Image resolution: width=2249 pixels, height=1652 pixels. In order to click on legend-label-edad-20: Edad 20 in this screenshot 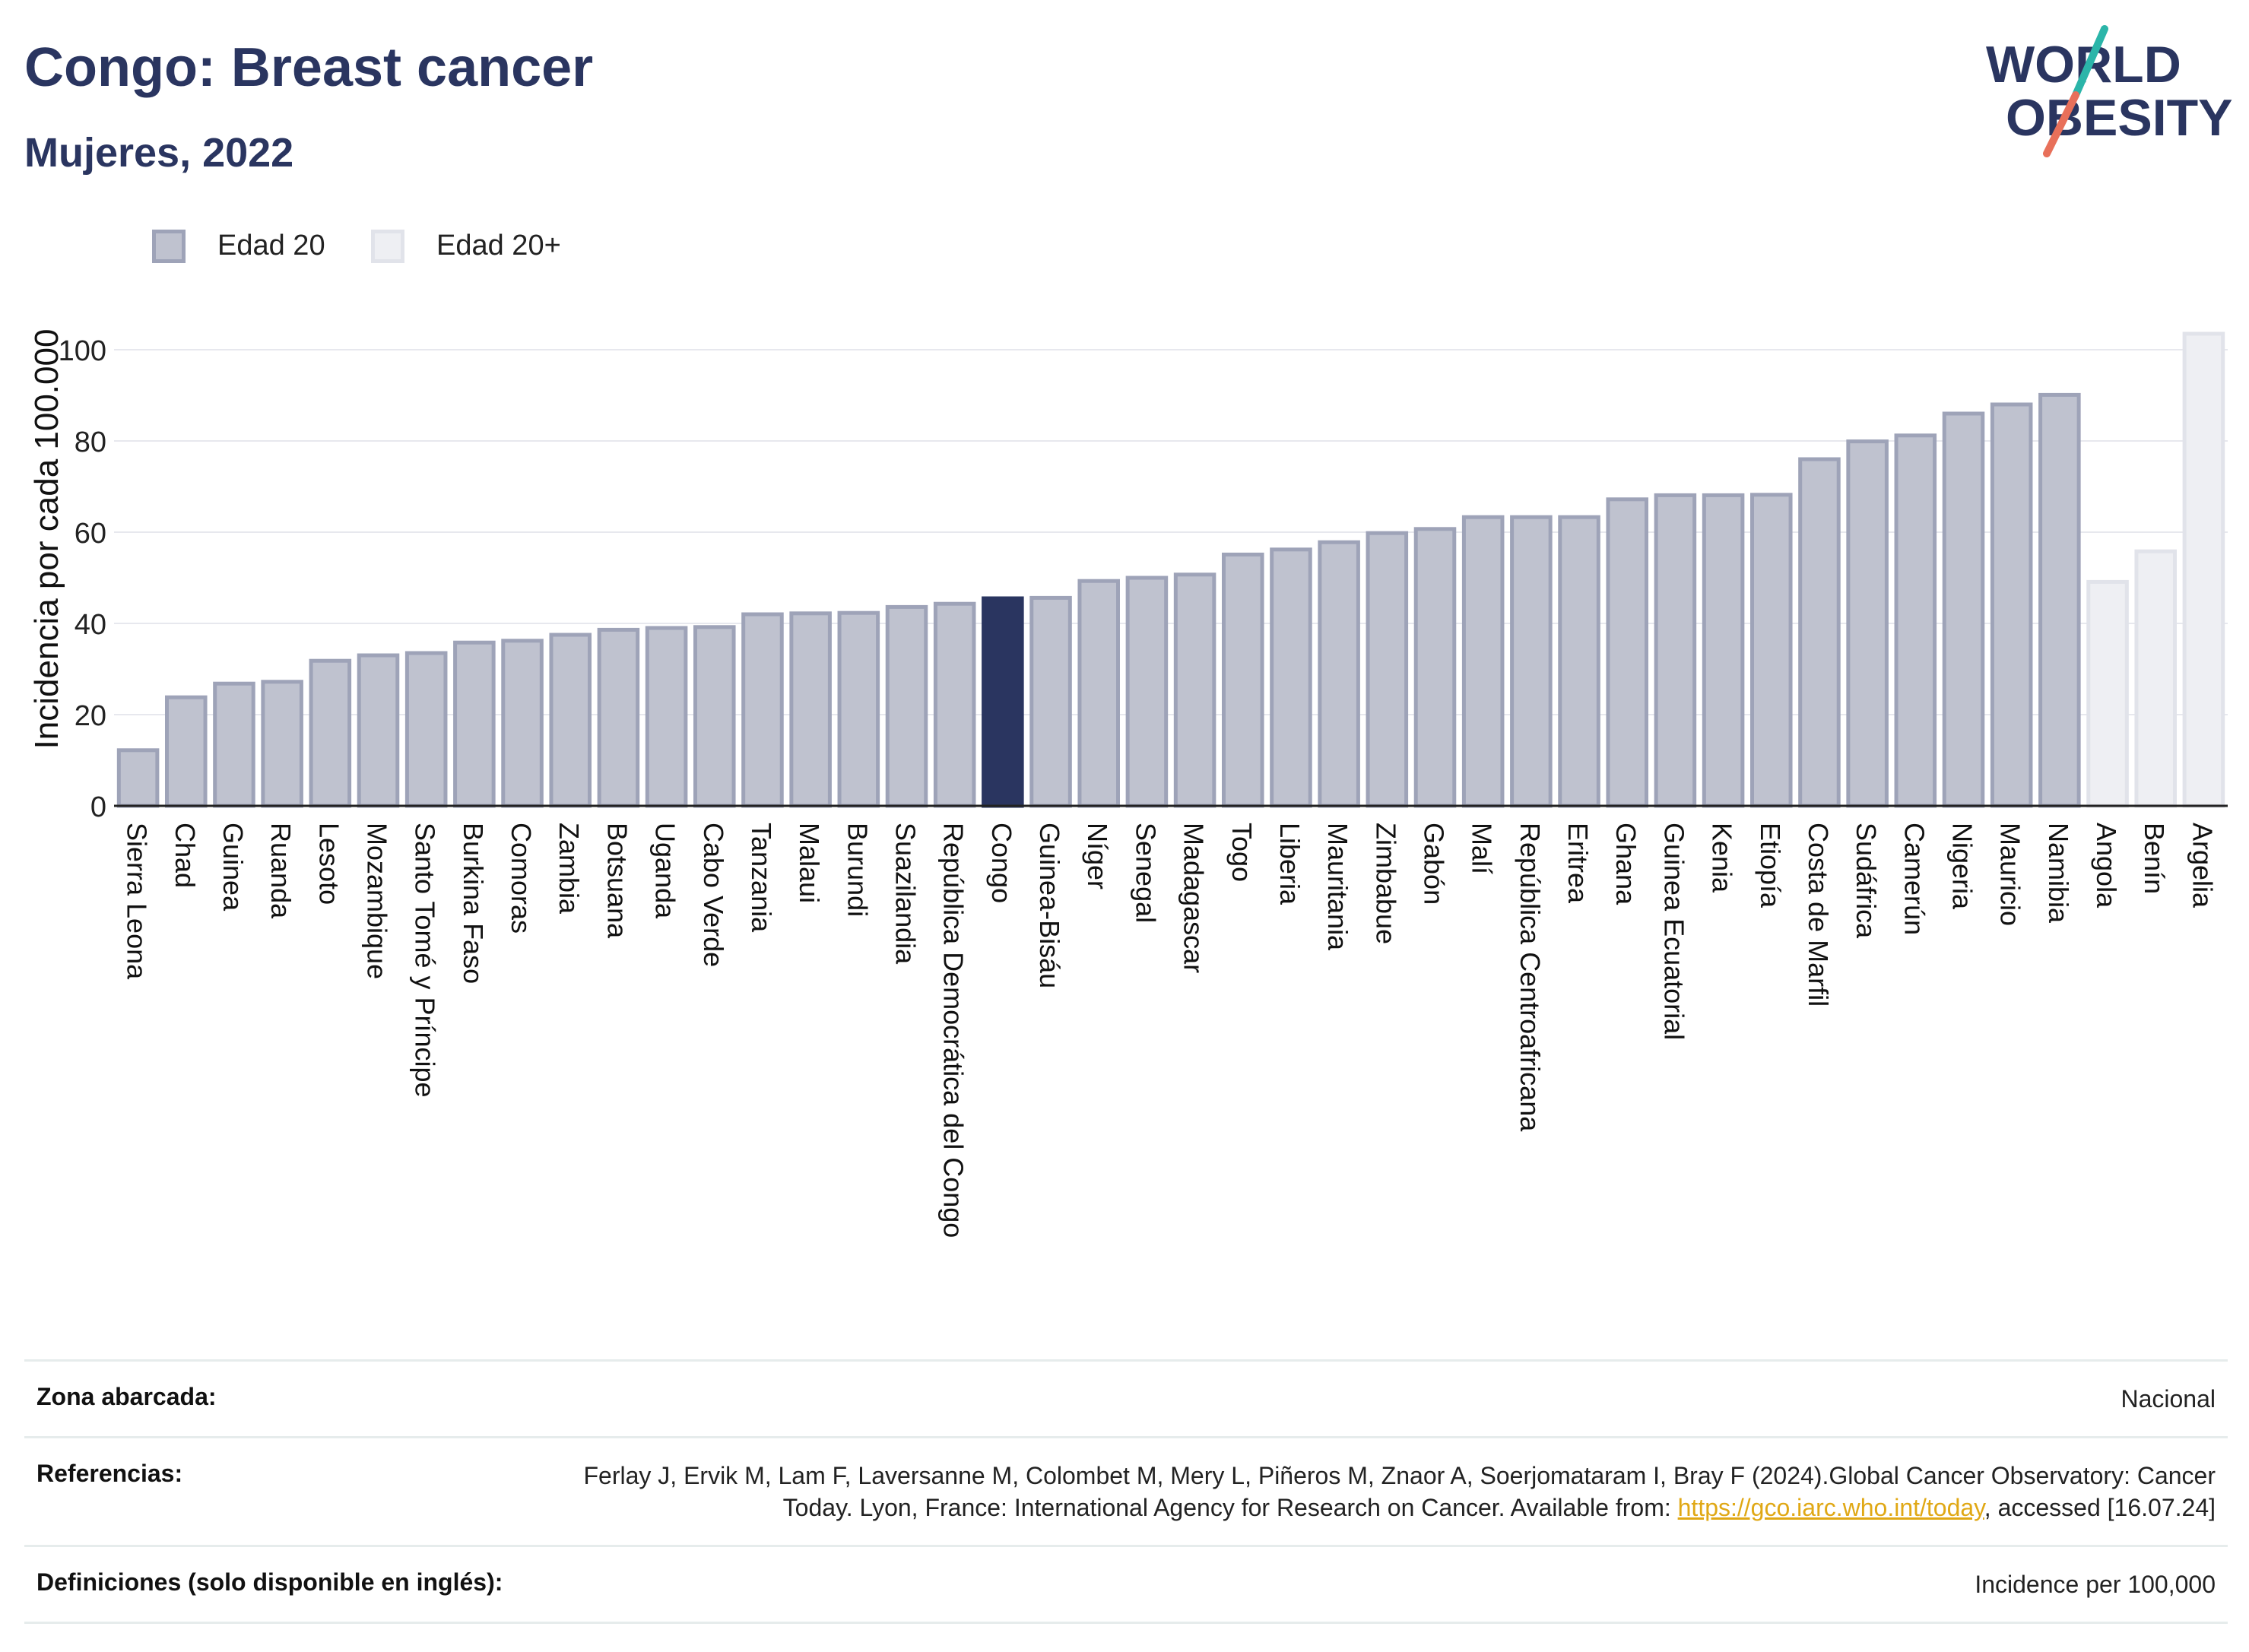, I will do `click(271, 246)`.